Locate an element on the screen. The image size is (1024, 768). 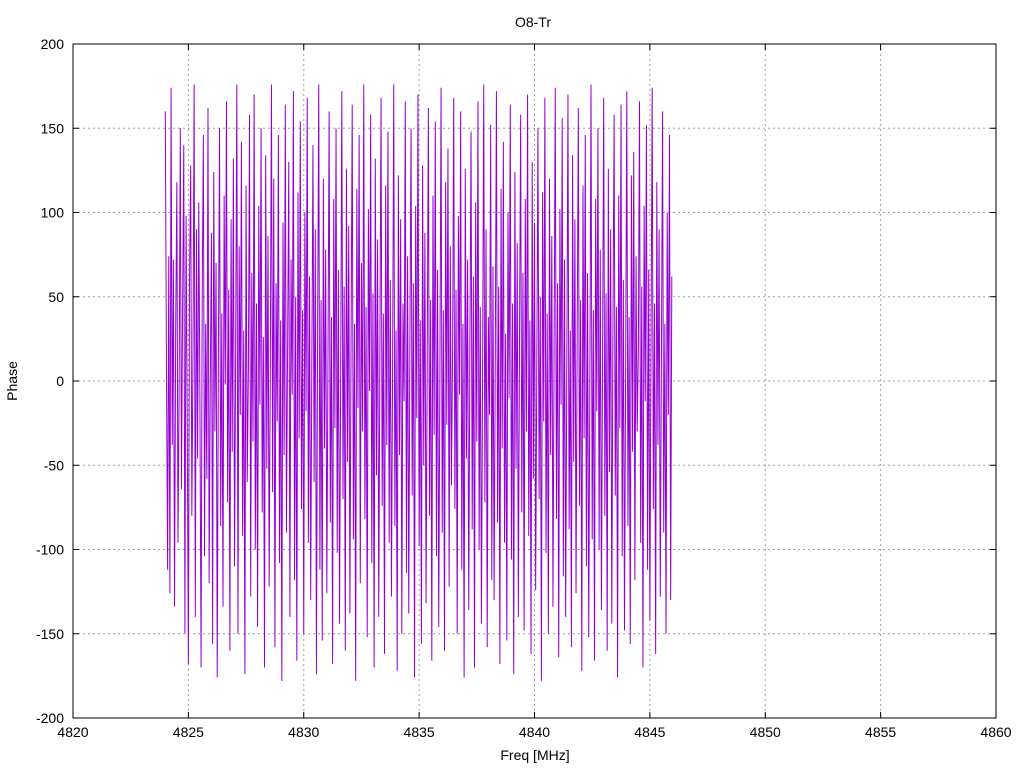
x-tick-label: 4835 is located at coordinates (419, 732).